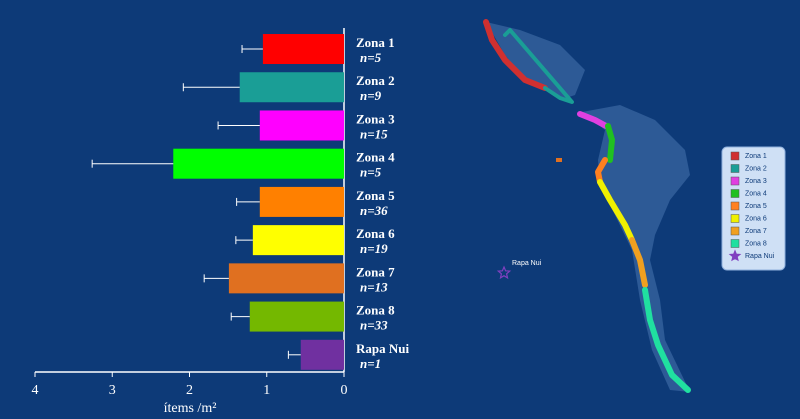 This screenshot has width=800, height=419. What do you see at coordinates (374, 133) in the screenshot?
I see `sample-size: n=15` at bounding box center [374, 133].